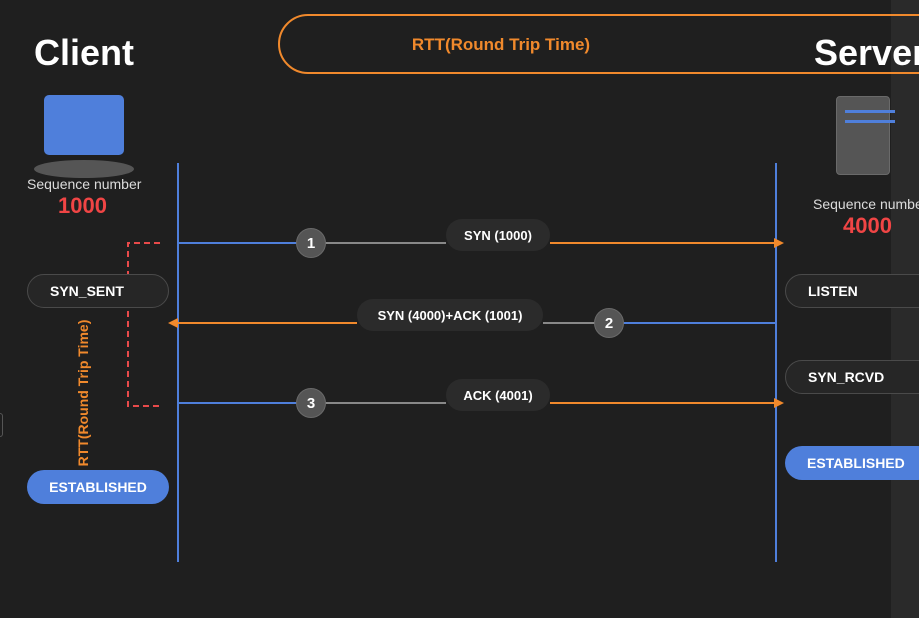  I want to click on step-3-badge: 3, so click(311, 403).